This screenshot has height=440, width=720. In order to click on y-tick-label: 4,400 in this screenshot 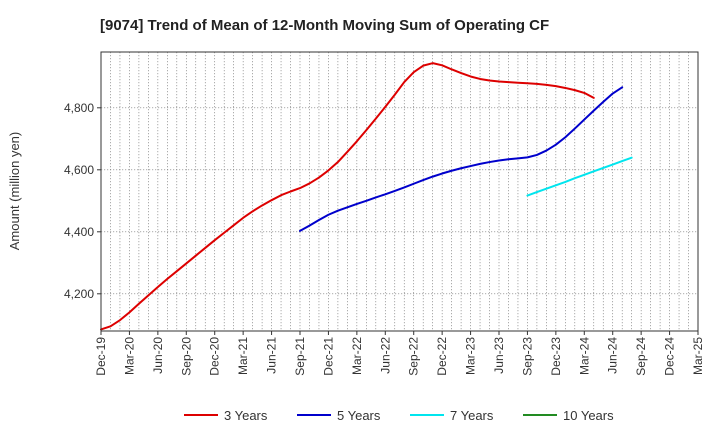, I will do `click(79, 232)`.